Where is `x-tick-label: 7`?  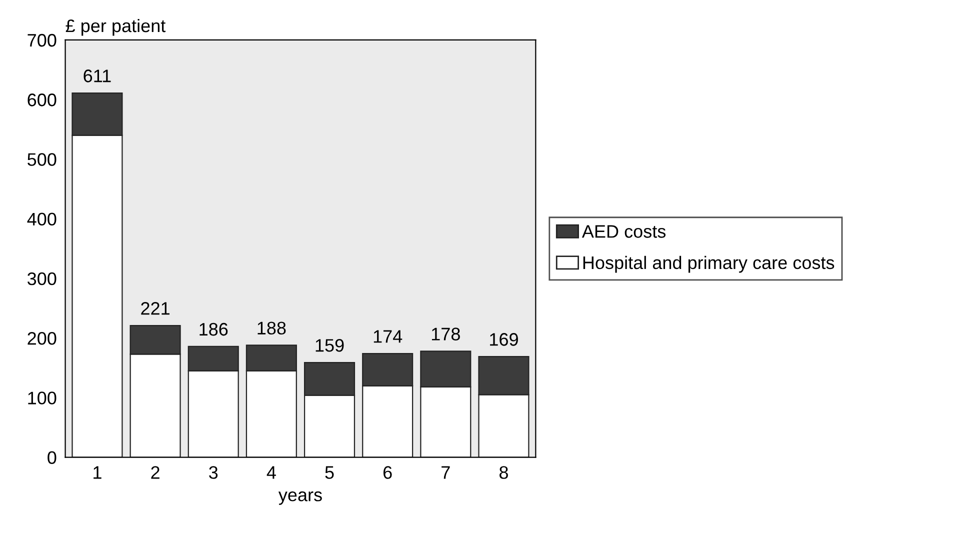
x-tick-label: 7 is located at coordinates (446, 472).